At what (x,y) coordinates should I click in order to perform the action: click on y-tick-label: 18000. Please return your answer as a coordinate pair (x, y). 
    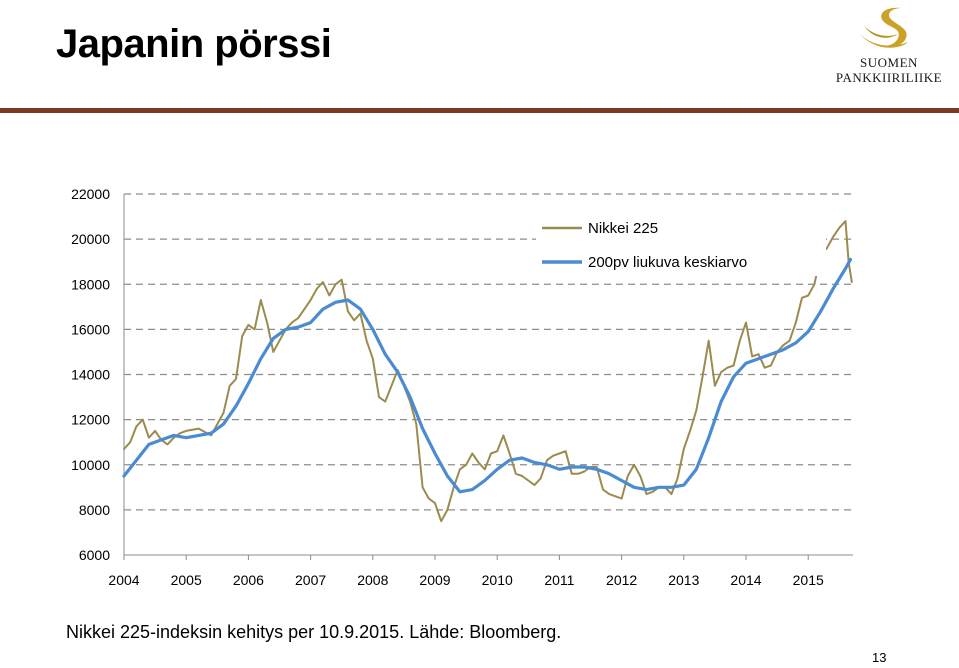
    Looking at the image, I should click on (90, 284).